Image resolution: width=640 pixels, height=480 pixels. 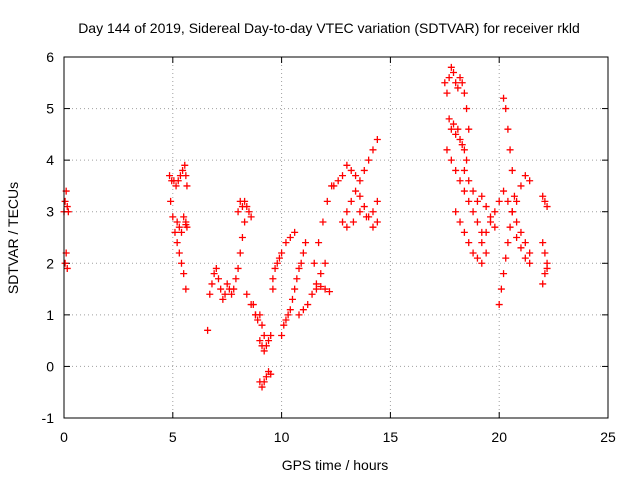 I want to click on y-tick-label: 6, so click(x=50, y=57).